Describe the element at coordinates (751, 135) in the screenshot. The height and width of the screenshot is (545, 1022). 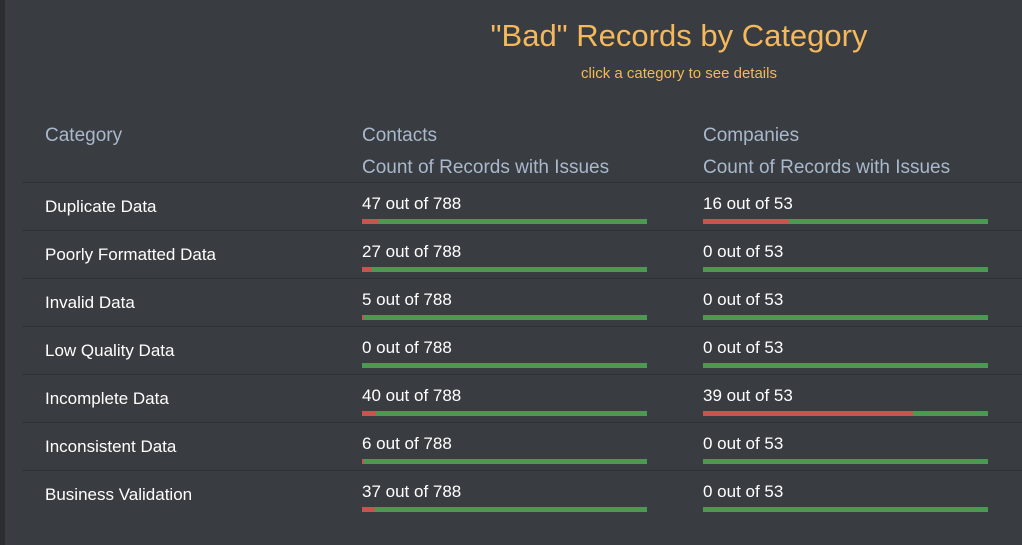
I see `column-header-companies: Companies` at that location.